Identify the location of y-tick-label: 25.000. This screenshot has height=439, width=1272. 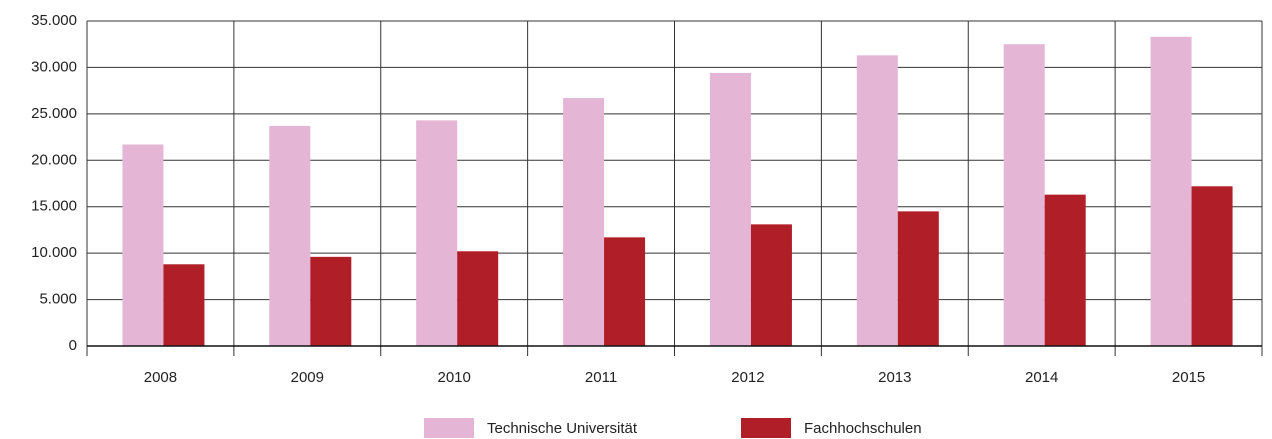
(54, 113).